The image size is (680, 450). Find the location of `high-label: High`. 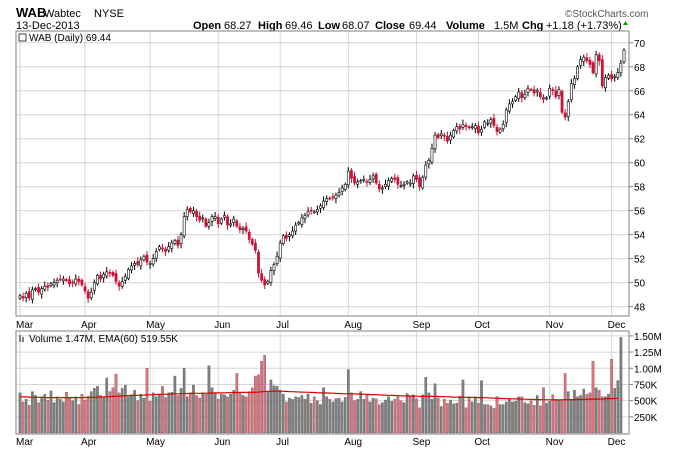

high-label: High is located at coordinates (270, 26).